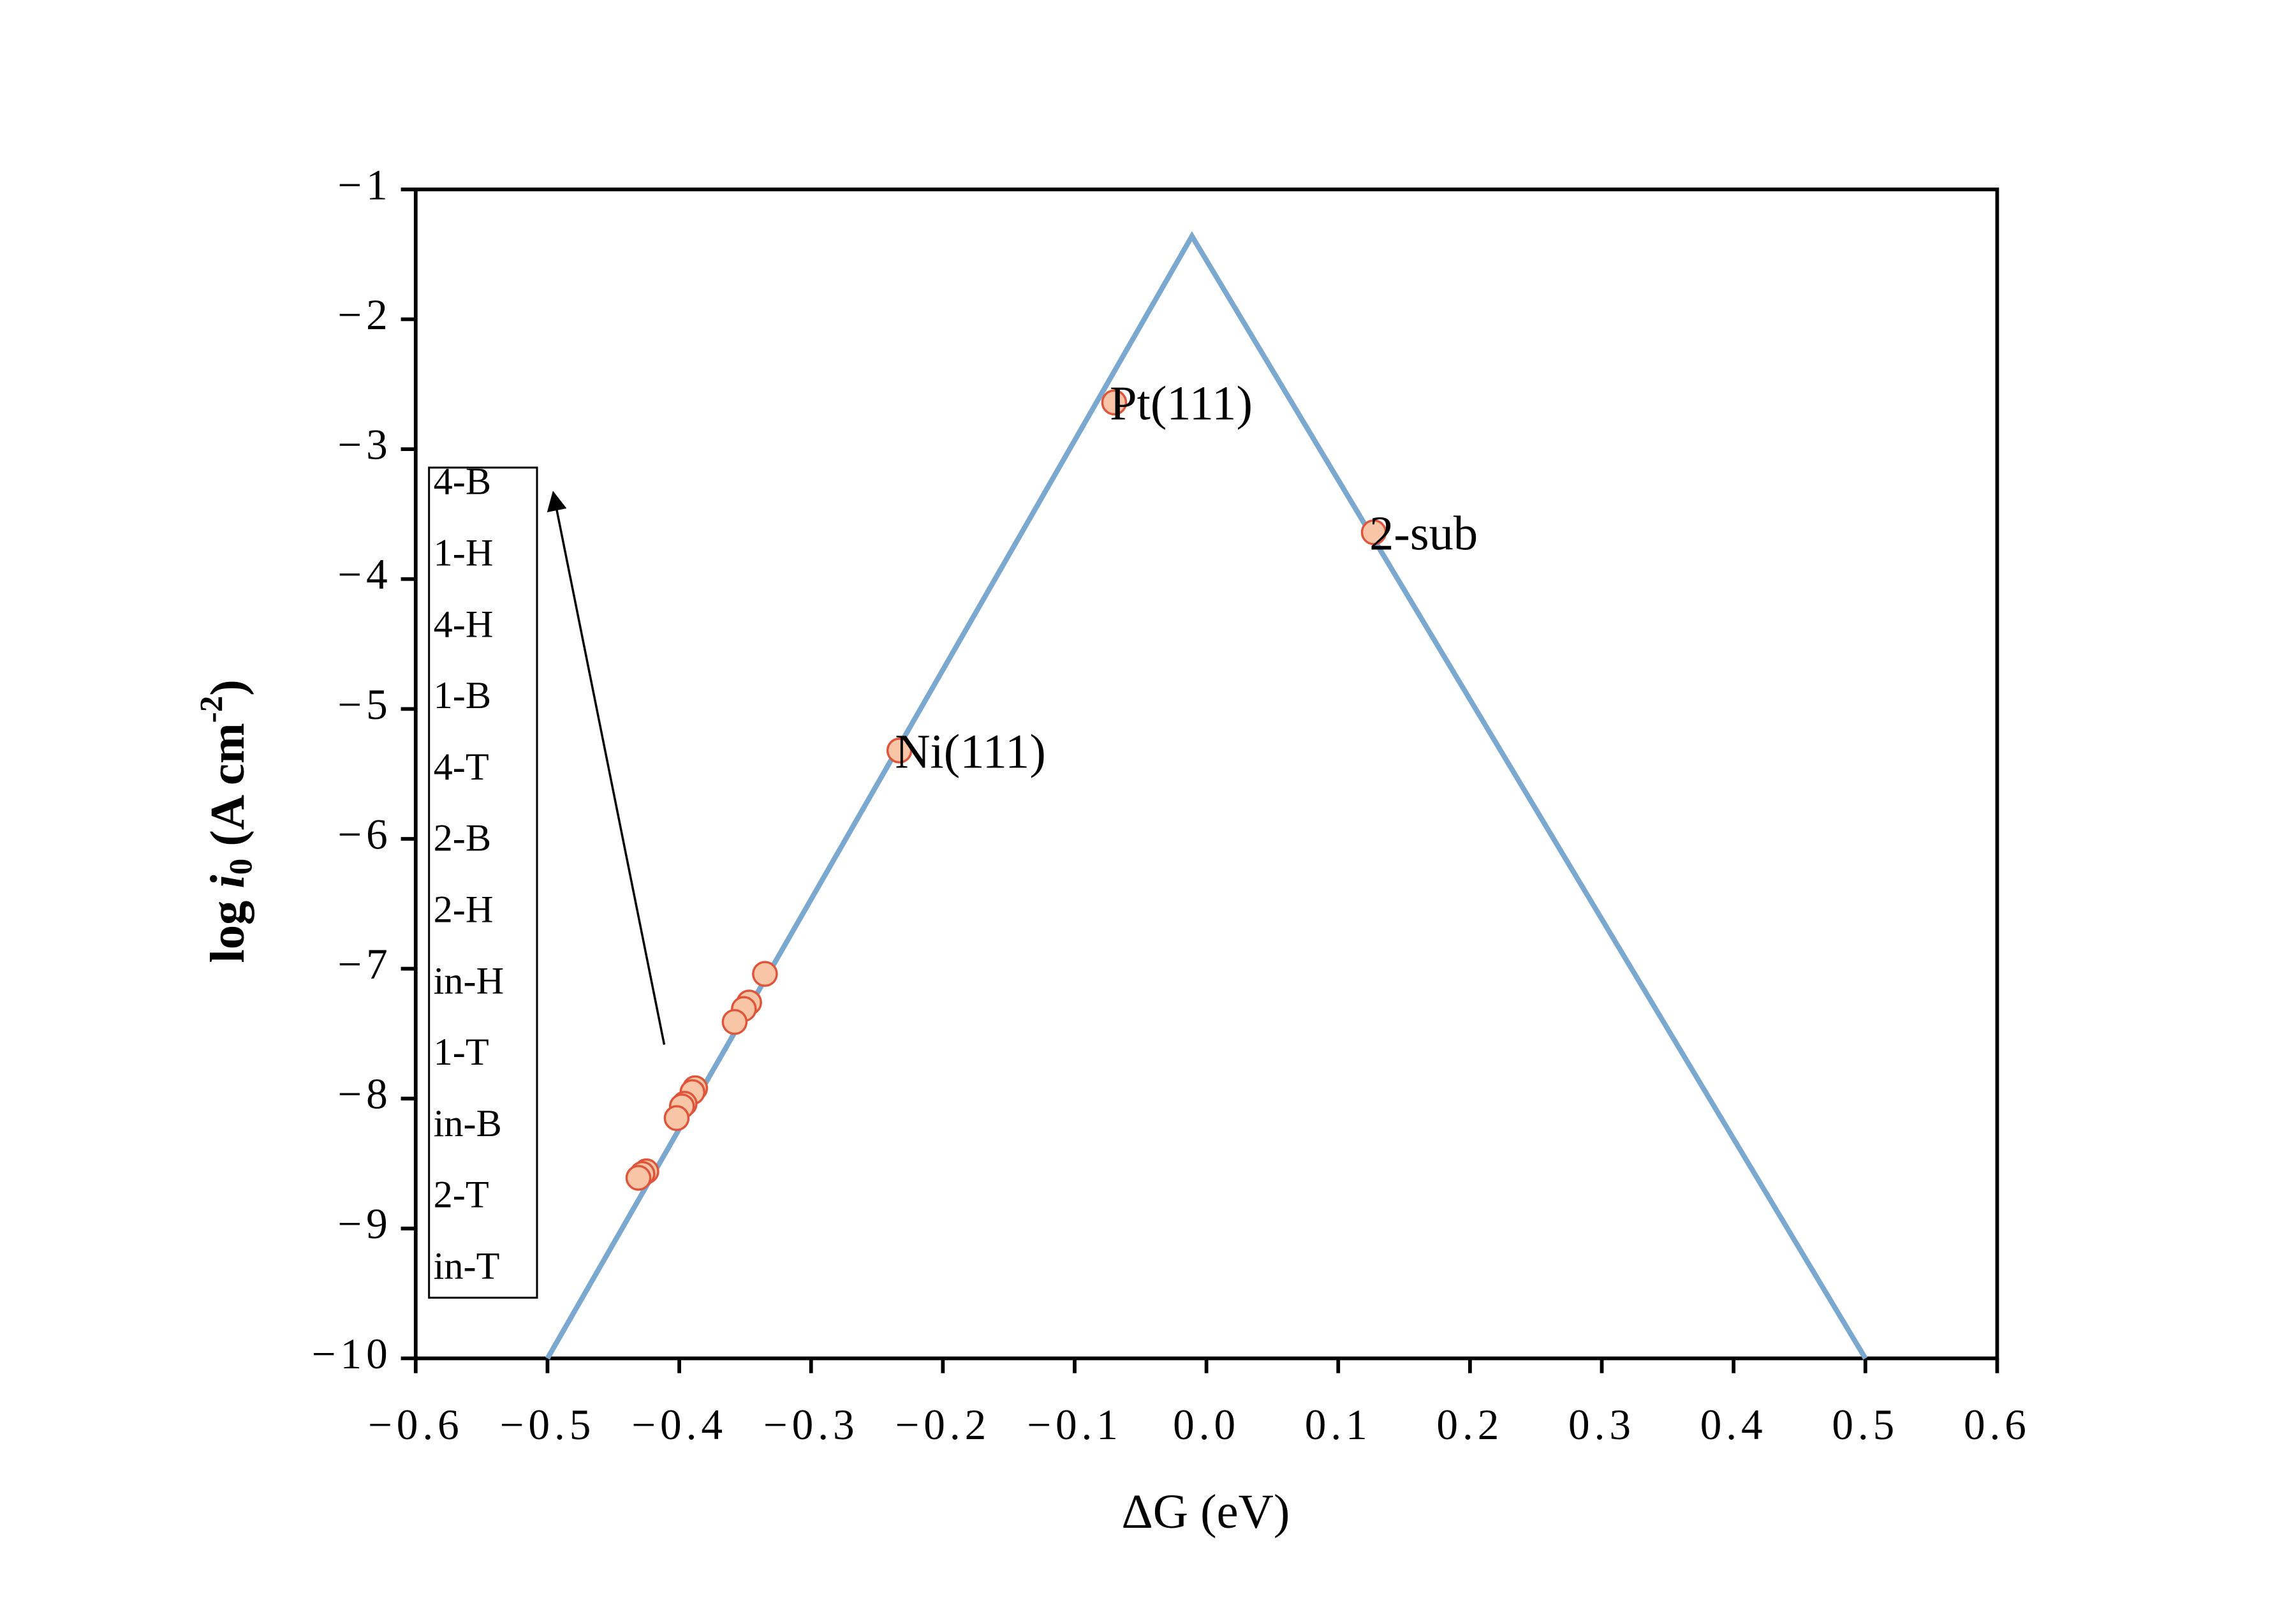  I want to click on x-tick-label: −0.1, so click(1074, 1425).